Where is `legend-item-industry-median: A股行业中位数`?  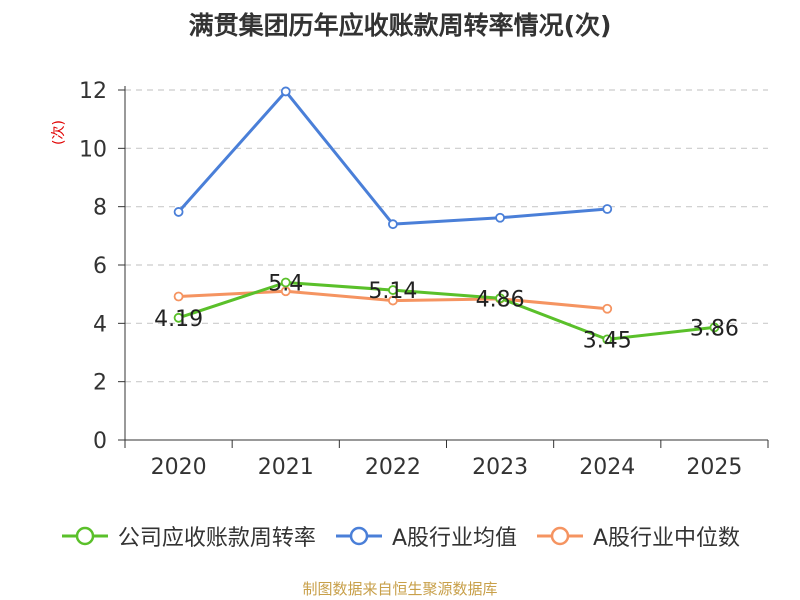 legend-item-industry-median: A股行业中位数 is located at coordinates (637, 536).